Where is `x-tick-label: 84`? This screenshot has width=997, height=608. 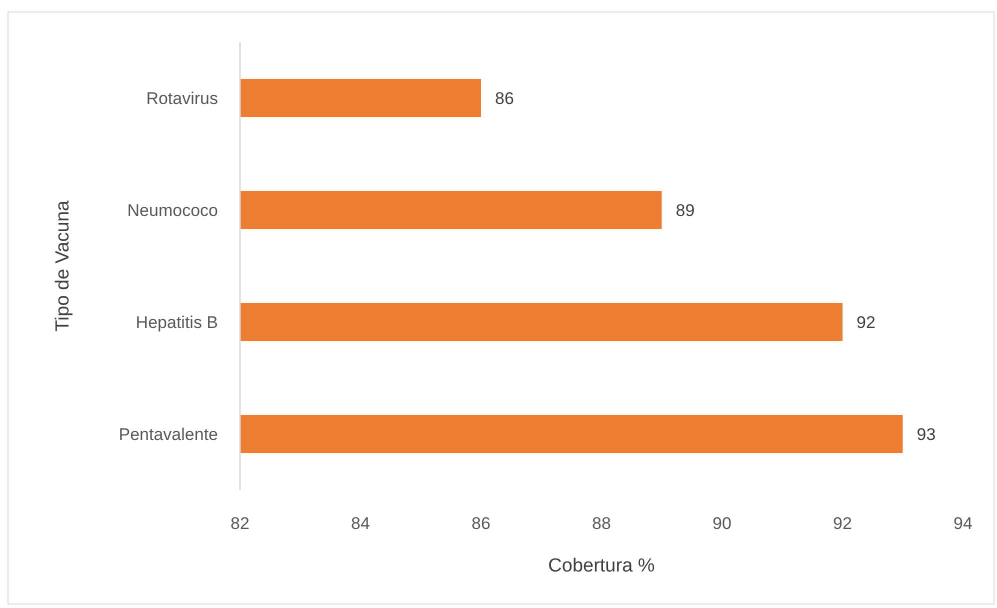 x-tick-label: 84 is located at coordinates (360, 523).